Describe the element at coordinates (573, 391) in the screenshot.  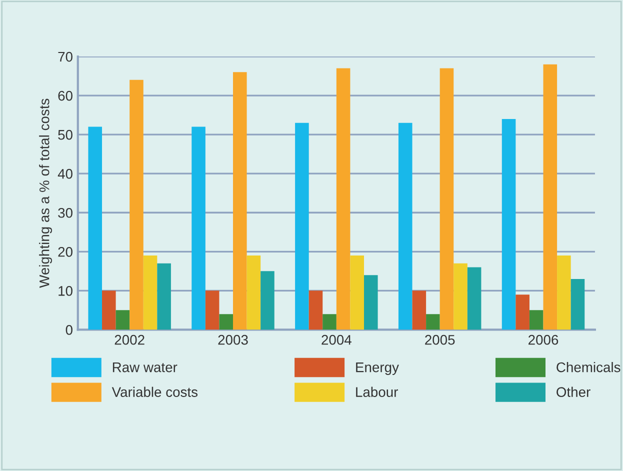
I see `legend-label: Other` at that location.